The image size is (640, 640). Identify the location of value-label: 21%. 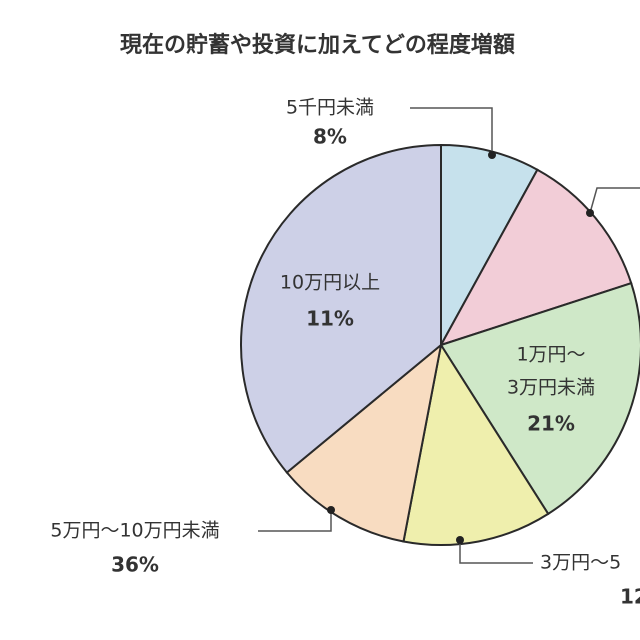
(551, 424).